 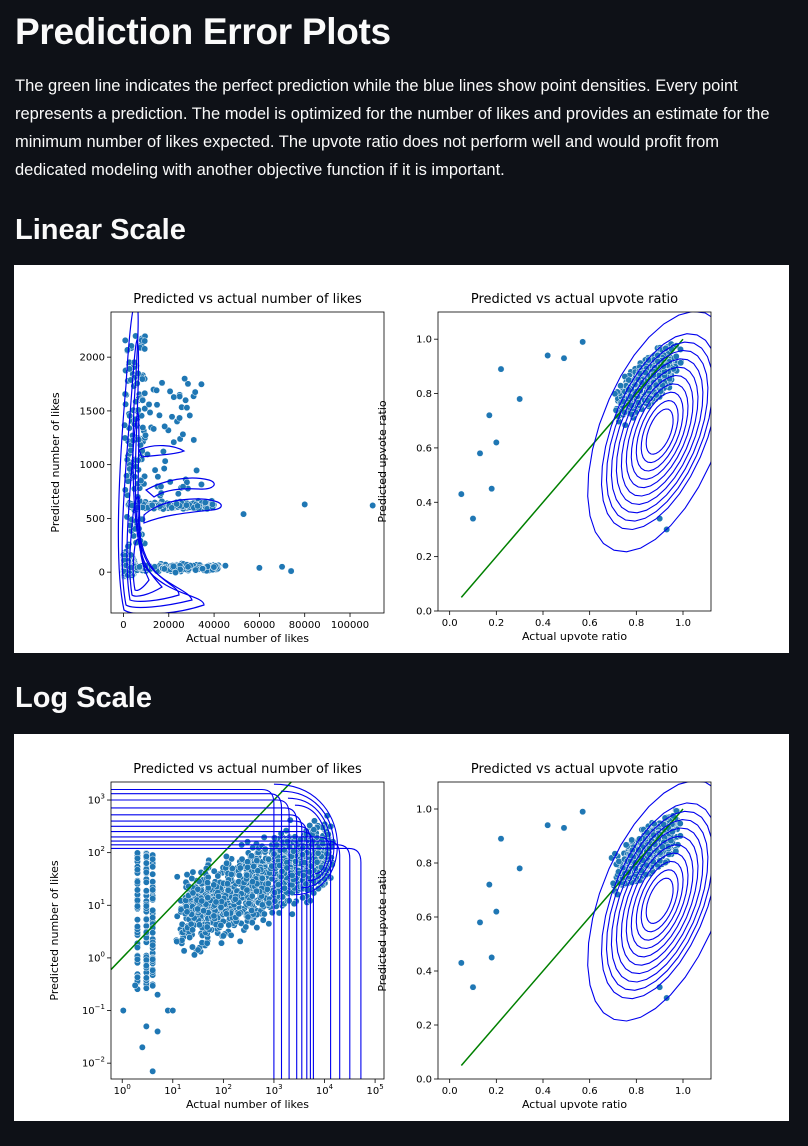 What do you see at coordinates (325, 1090) in the screenshot?
I see `x-tick-label: 10⁴` at bounding box center [325, 1090].